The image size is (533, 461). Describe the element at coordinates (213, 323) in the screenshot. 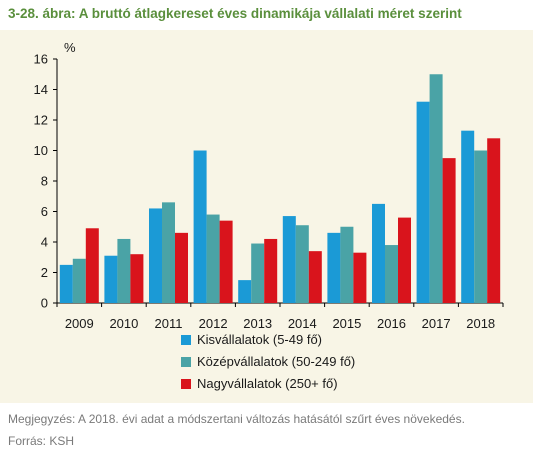

I see `x-tick-label: 2012` at that location.